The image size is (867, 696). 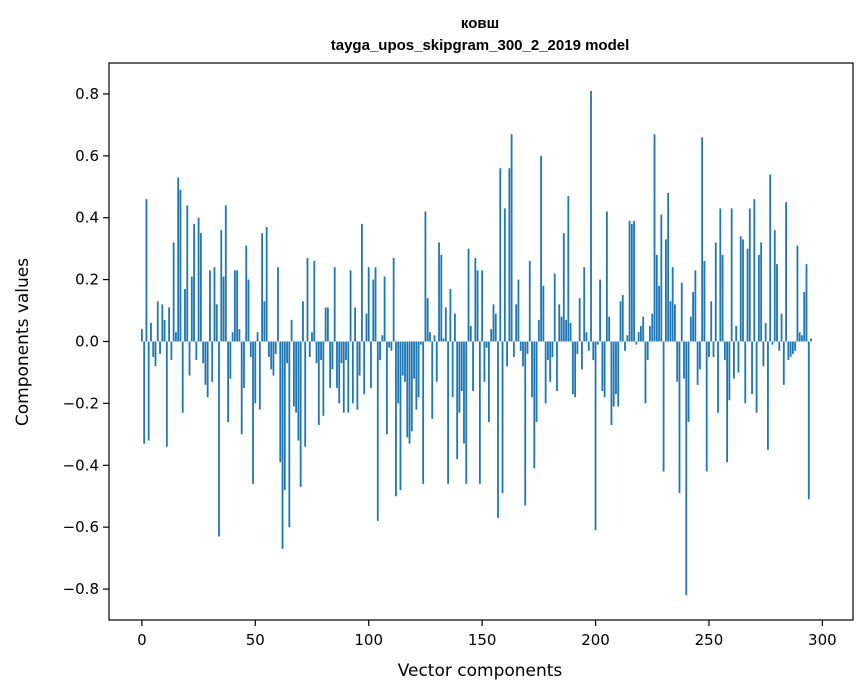 What do you see at coordinates (87, 94) in the screenshot?
I see `y-tick-label: 0.8` at bounding box center [87, 94].